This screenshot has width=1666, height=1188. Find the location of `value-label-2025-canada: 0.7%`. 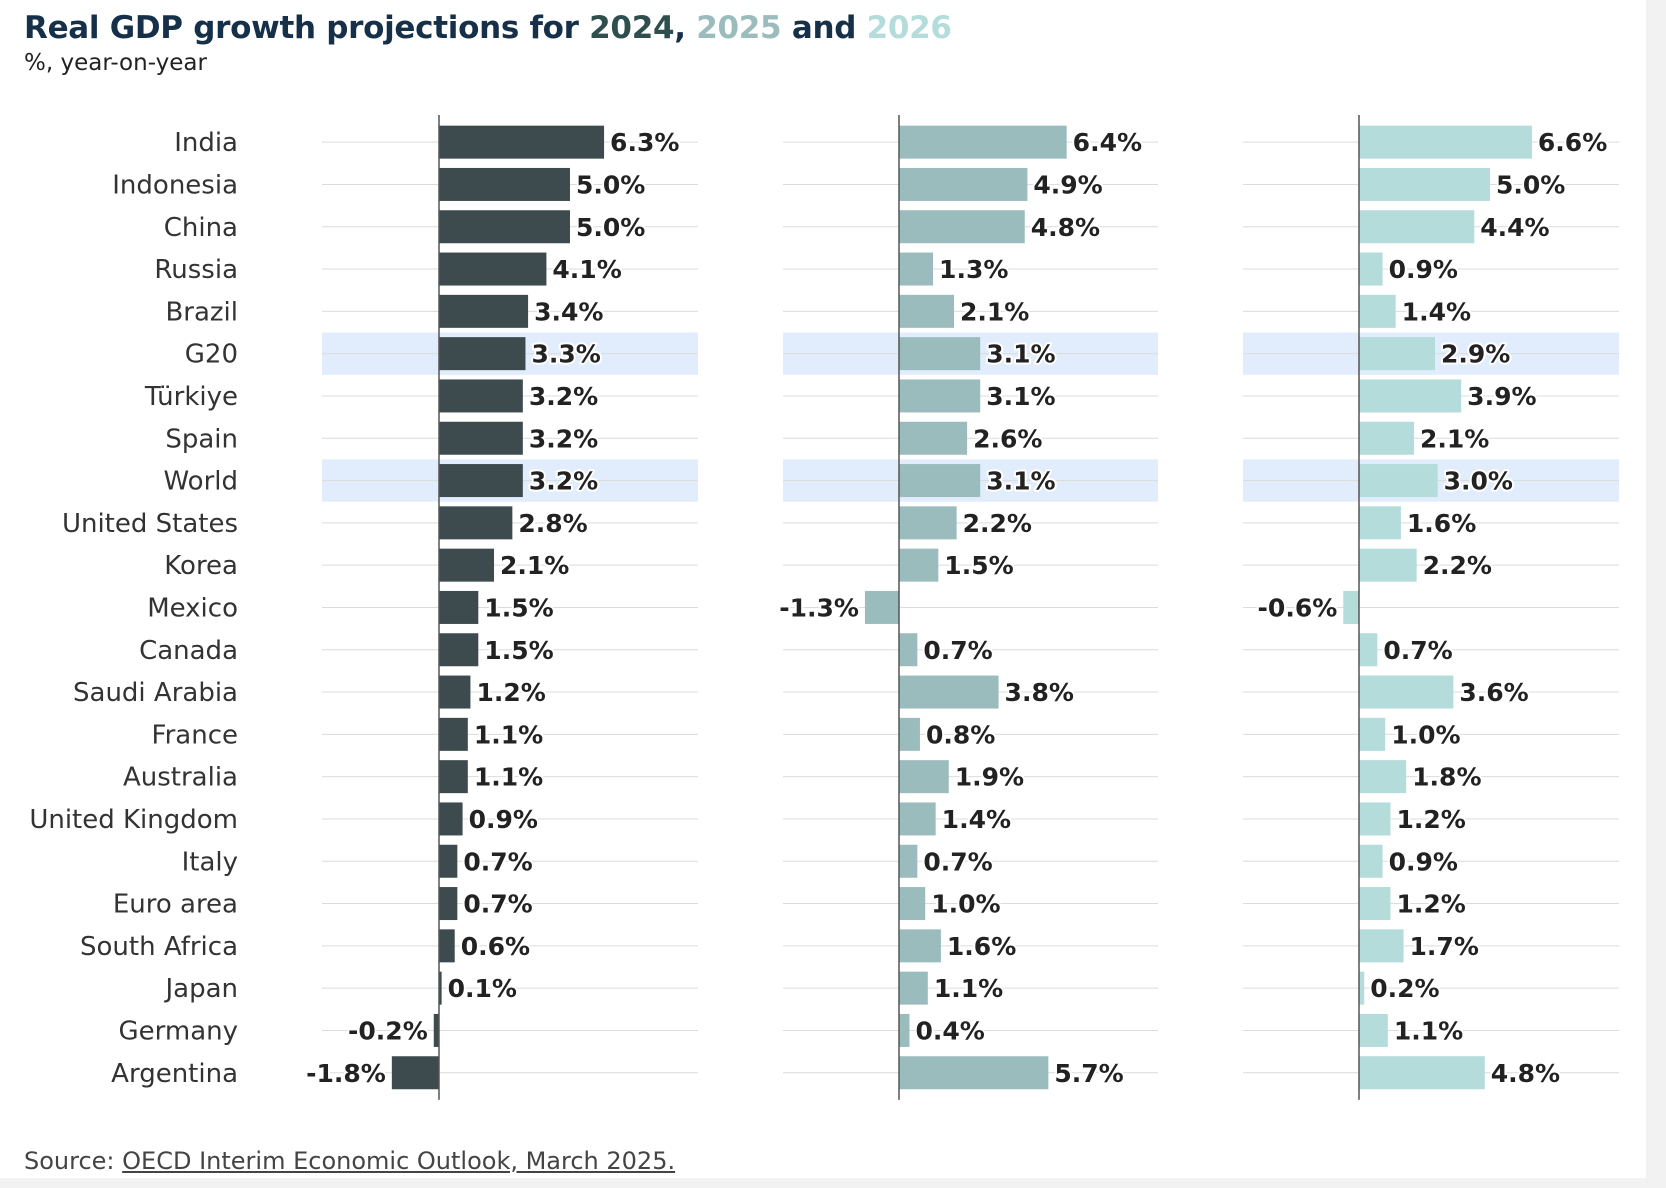

value-label-2025-canada: 0.7% is located at coordinates (957, 650).